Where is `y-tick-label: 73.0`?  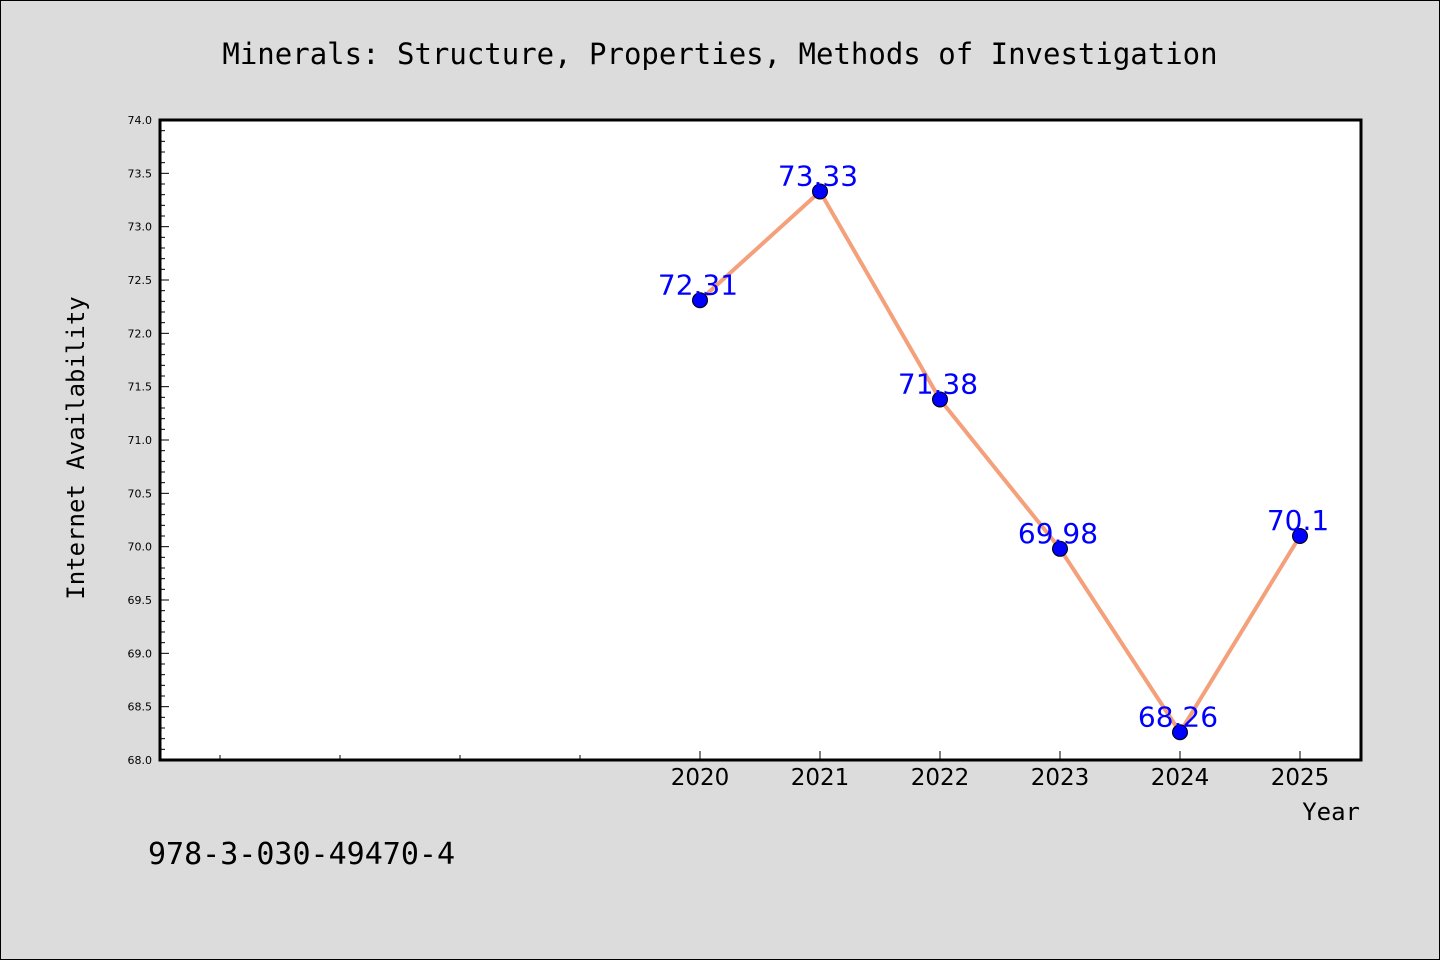 y-tick-label: 73.0 is located at coordinates (140, 227).